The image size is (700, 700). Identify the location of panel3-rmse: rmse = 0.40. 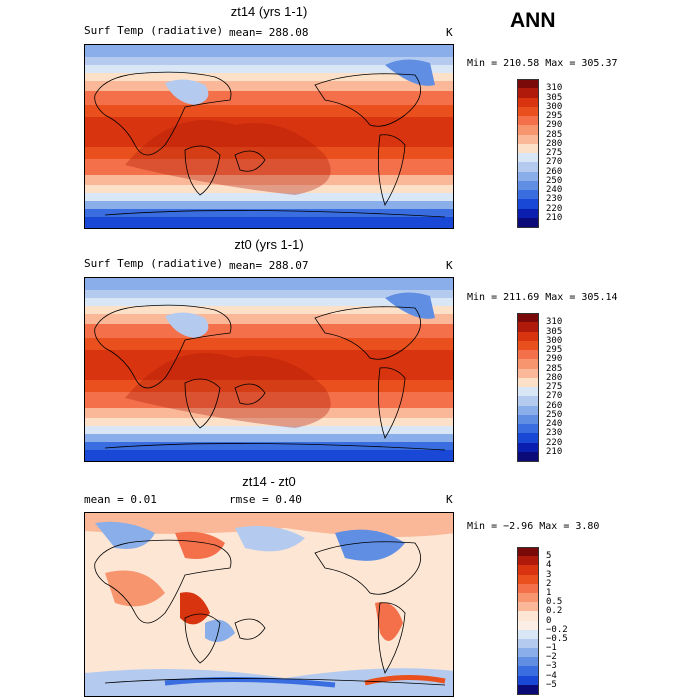
(265, 499).